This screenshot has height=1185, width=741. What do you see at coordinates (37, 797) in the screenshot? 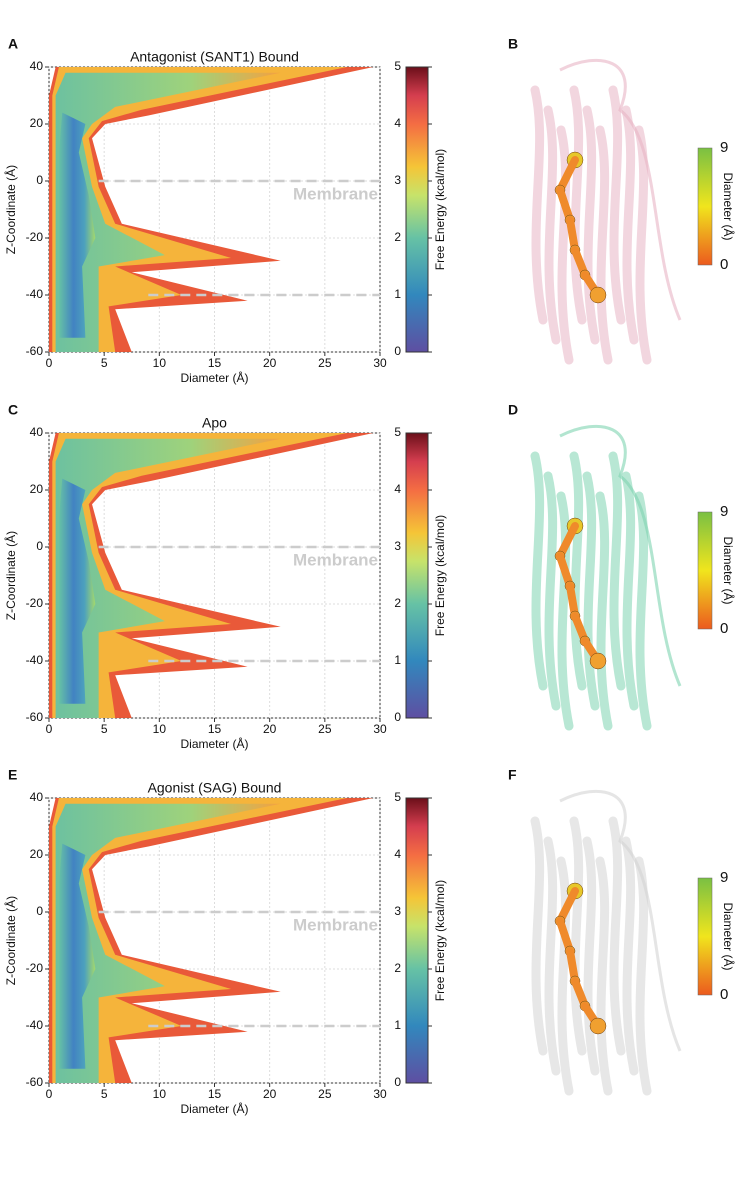
I see `y-tick-label: 40` at bounding box center [37, 797].